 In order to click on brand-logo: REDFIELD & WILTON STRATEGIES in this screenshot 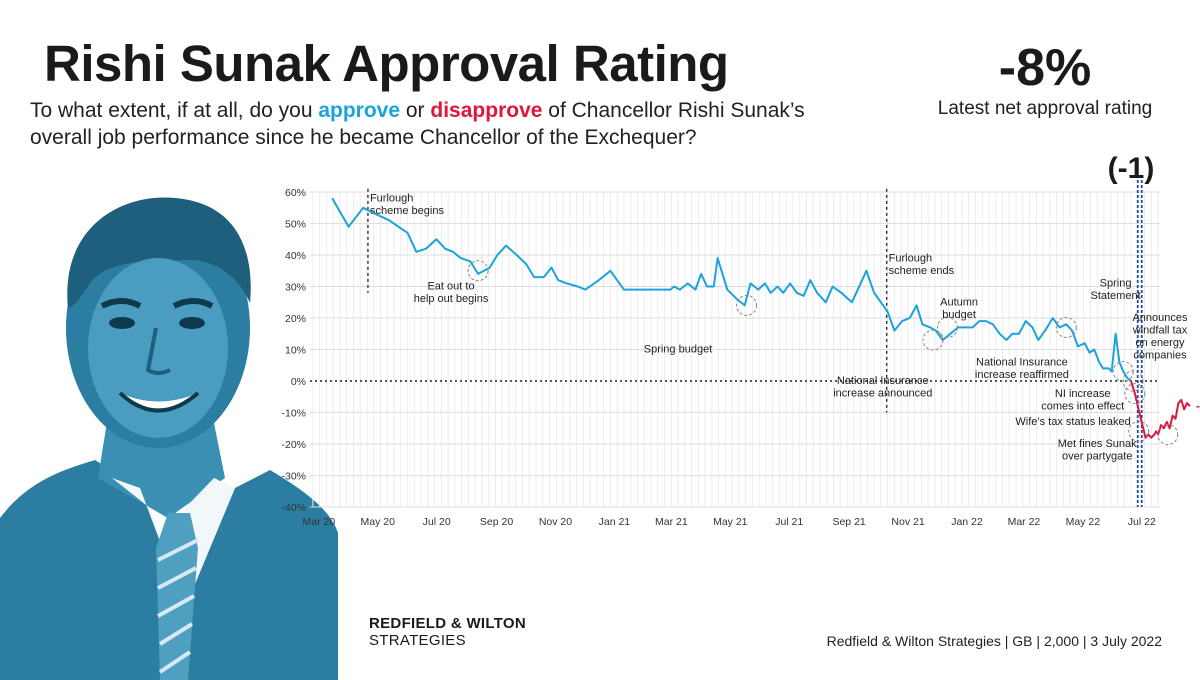, I will do `click(447, 632)`.